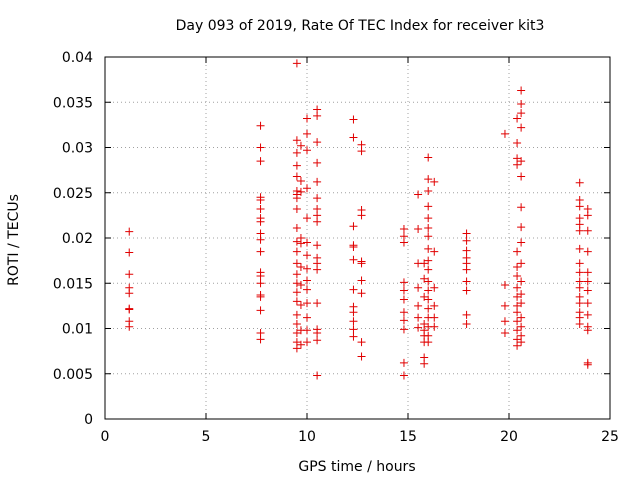 The width and height of the screenshot is (640, 480). What do you see at coordinates (360, 437) in the screenshot?
I see `x-tick-labels: 0 5 10 15 20 25` at bounding box center [360, 437].